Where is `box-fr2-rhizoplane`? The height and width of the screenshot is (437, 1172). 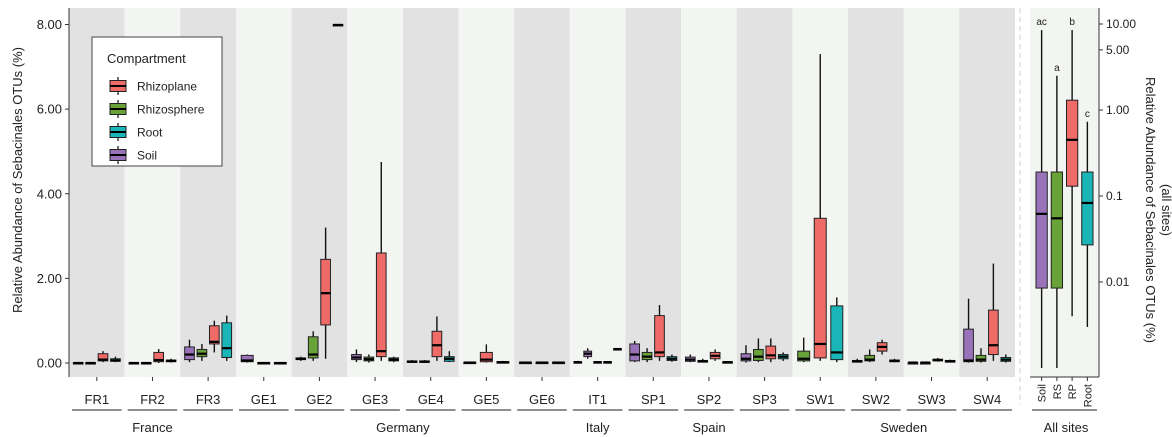 box-fr2-rhizoplane is located at coordinates (159, 356).